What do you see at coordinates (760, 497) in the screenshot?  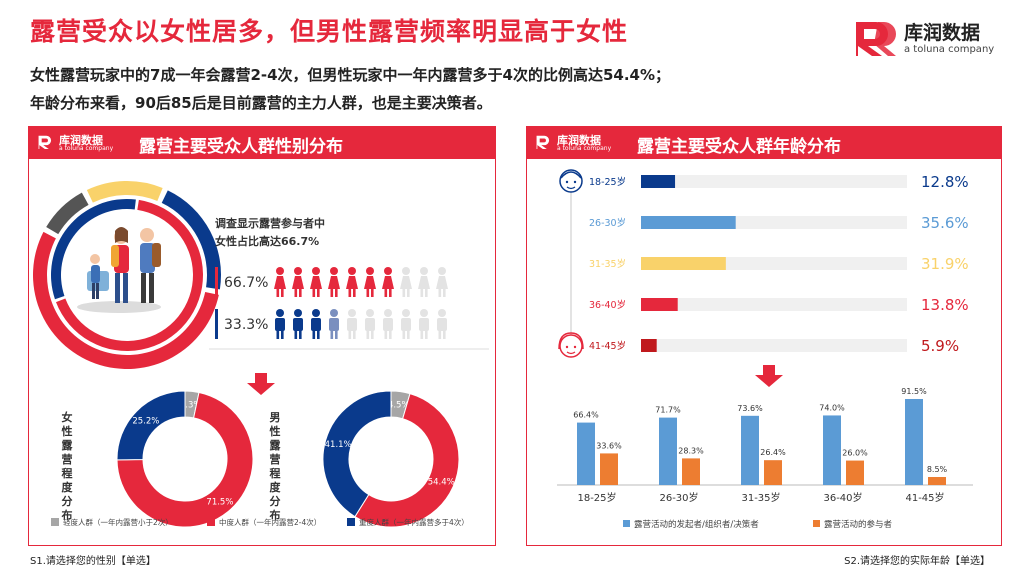 I see `role-bar-category: 31-35岁` at bounding box center [760, 497].